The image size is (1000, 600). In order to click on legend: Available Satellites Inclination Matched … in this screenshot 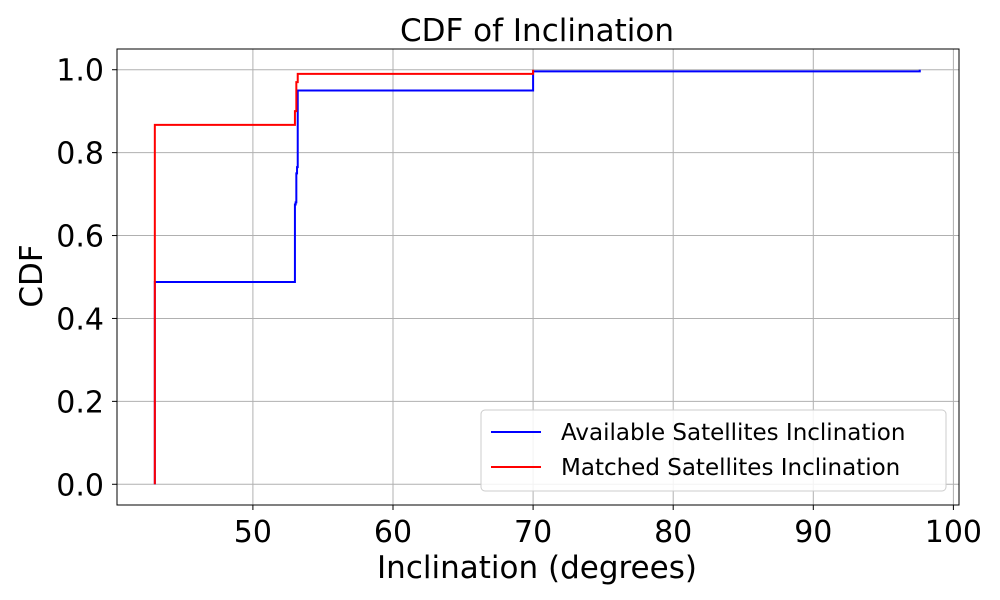, I will do `click(713, 450)`.